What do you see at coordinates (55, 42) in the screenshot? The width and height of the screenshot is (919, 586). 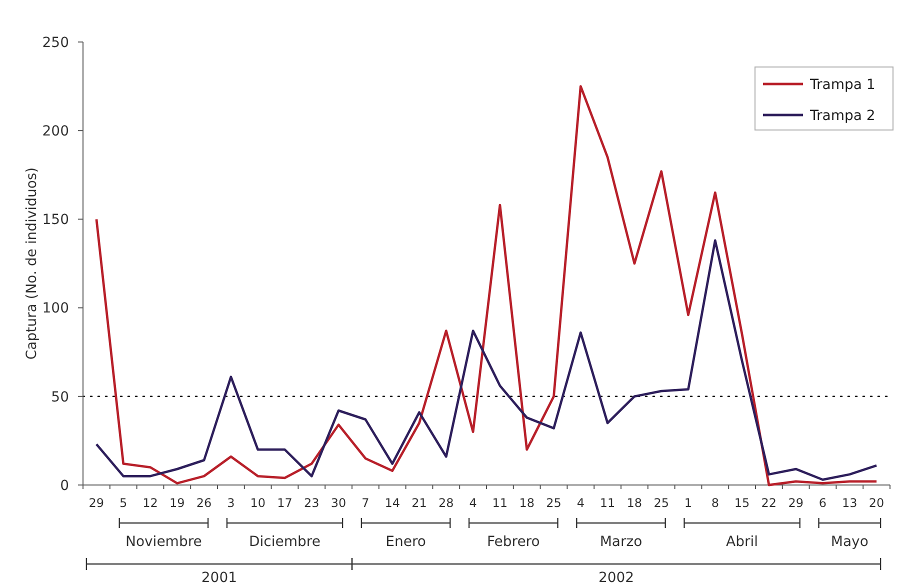 I see `y-tick-label: 250` at bounding box center [55, 42].